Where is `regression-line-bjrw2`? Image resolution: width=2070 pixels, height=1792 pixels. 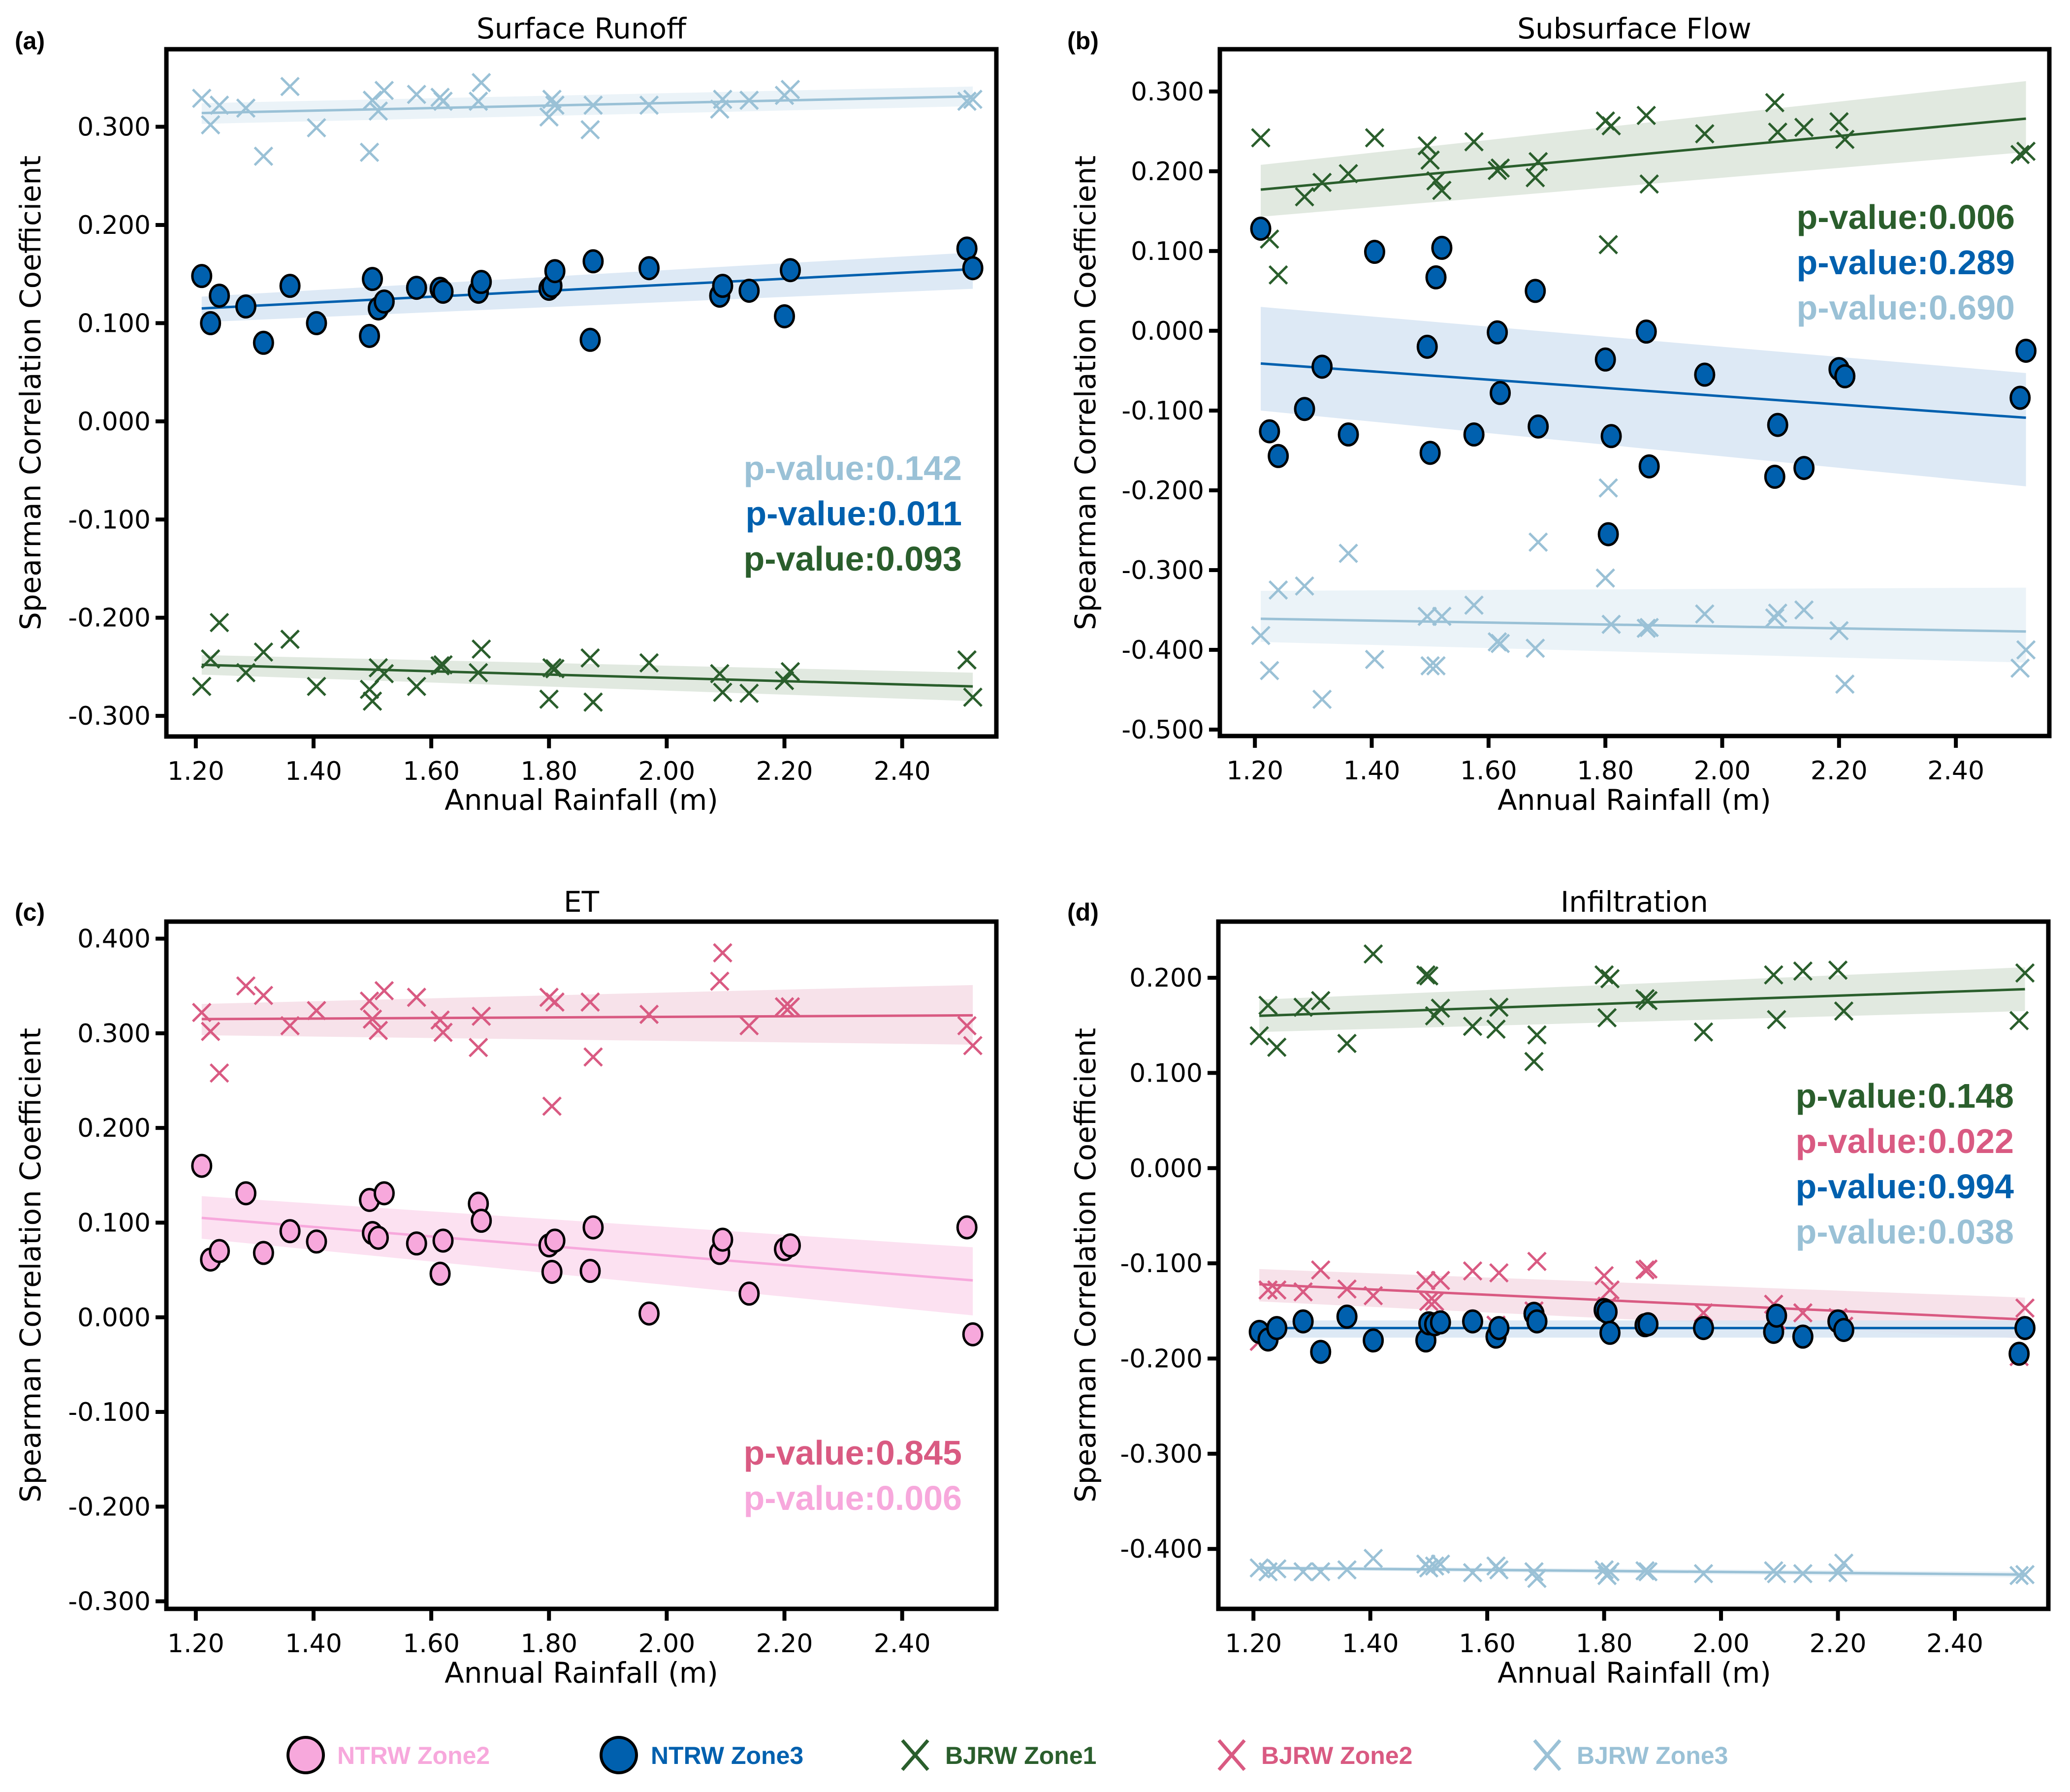 regression-line-bjrw2 is located at coordinates (587, 1017).